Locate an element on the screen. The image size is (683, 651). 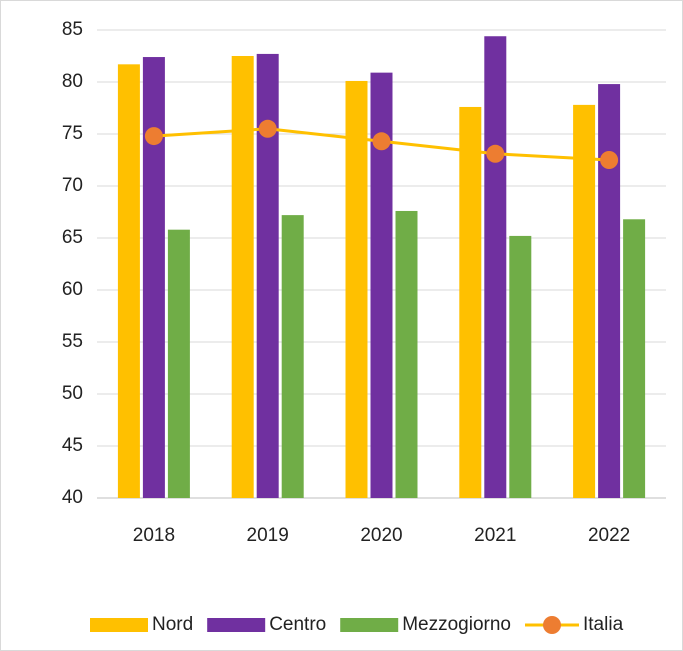
legend-label: Centro is located at coordinates (297, 624).